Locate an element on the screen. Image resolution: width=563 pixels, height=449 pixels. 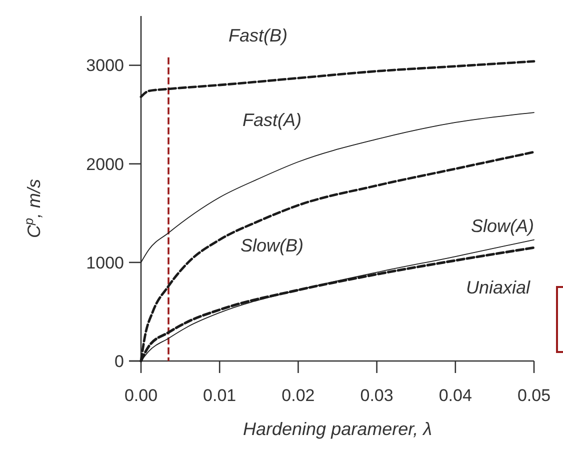
x-tick-label: 0.00 is located at coordinates (141, 395).